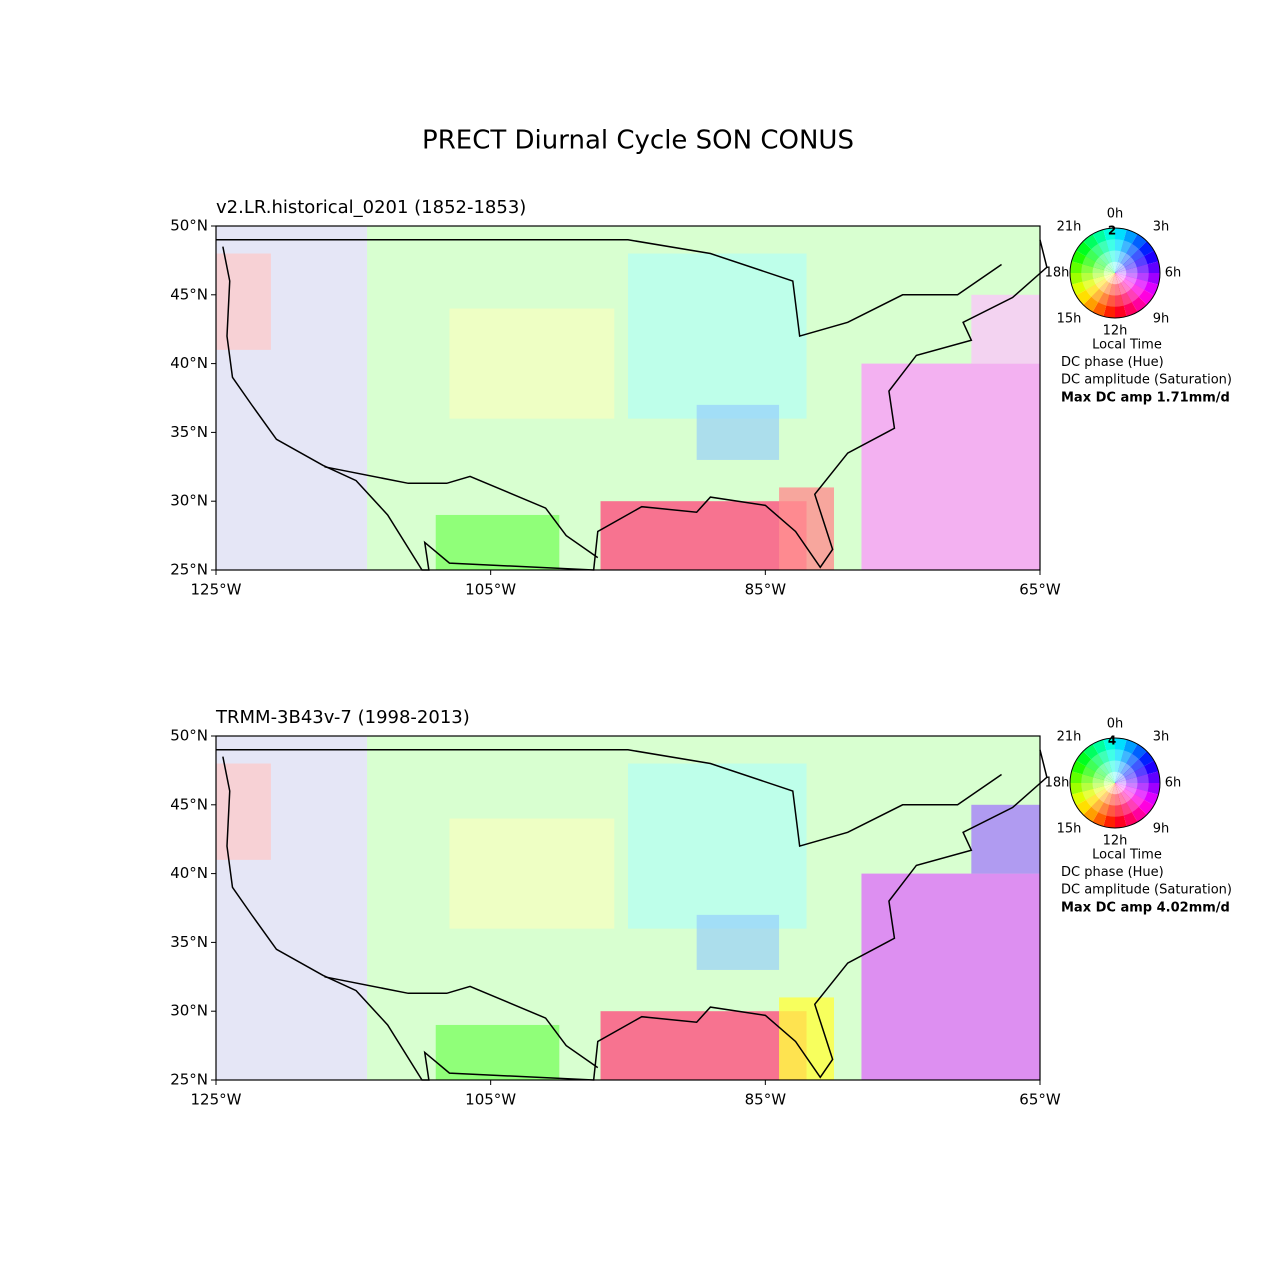 Image resolution: width=1275 pixels, height=1275 pixels. I want to click on hour-label: 9h, so click(1161, 318).